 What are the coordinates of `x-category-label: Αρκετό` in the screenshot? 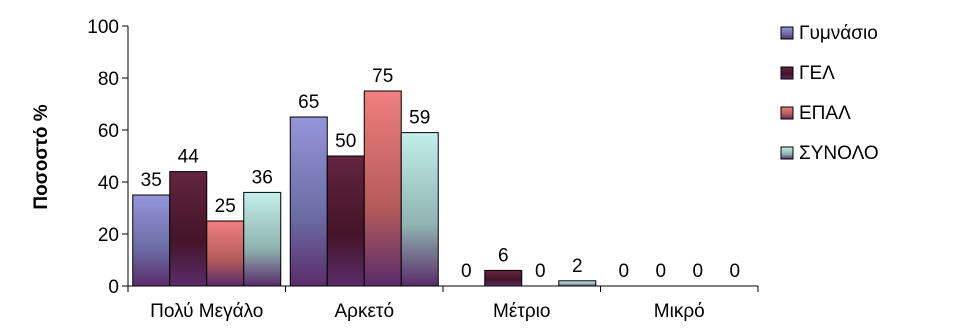 It's located at (364, 311).